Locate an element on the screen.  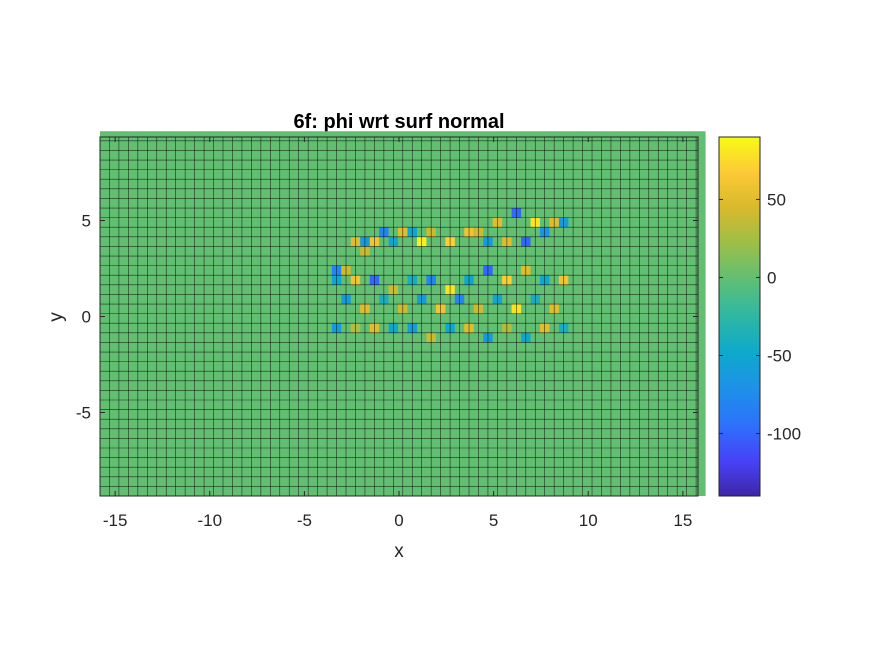
x-tick-label: 15 is located at coordinates (682, 520).